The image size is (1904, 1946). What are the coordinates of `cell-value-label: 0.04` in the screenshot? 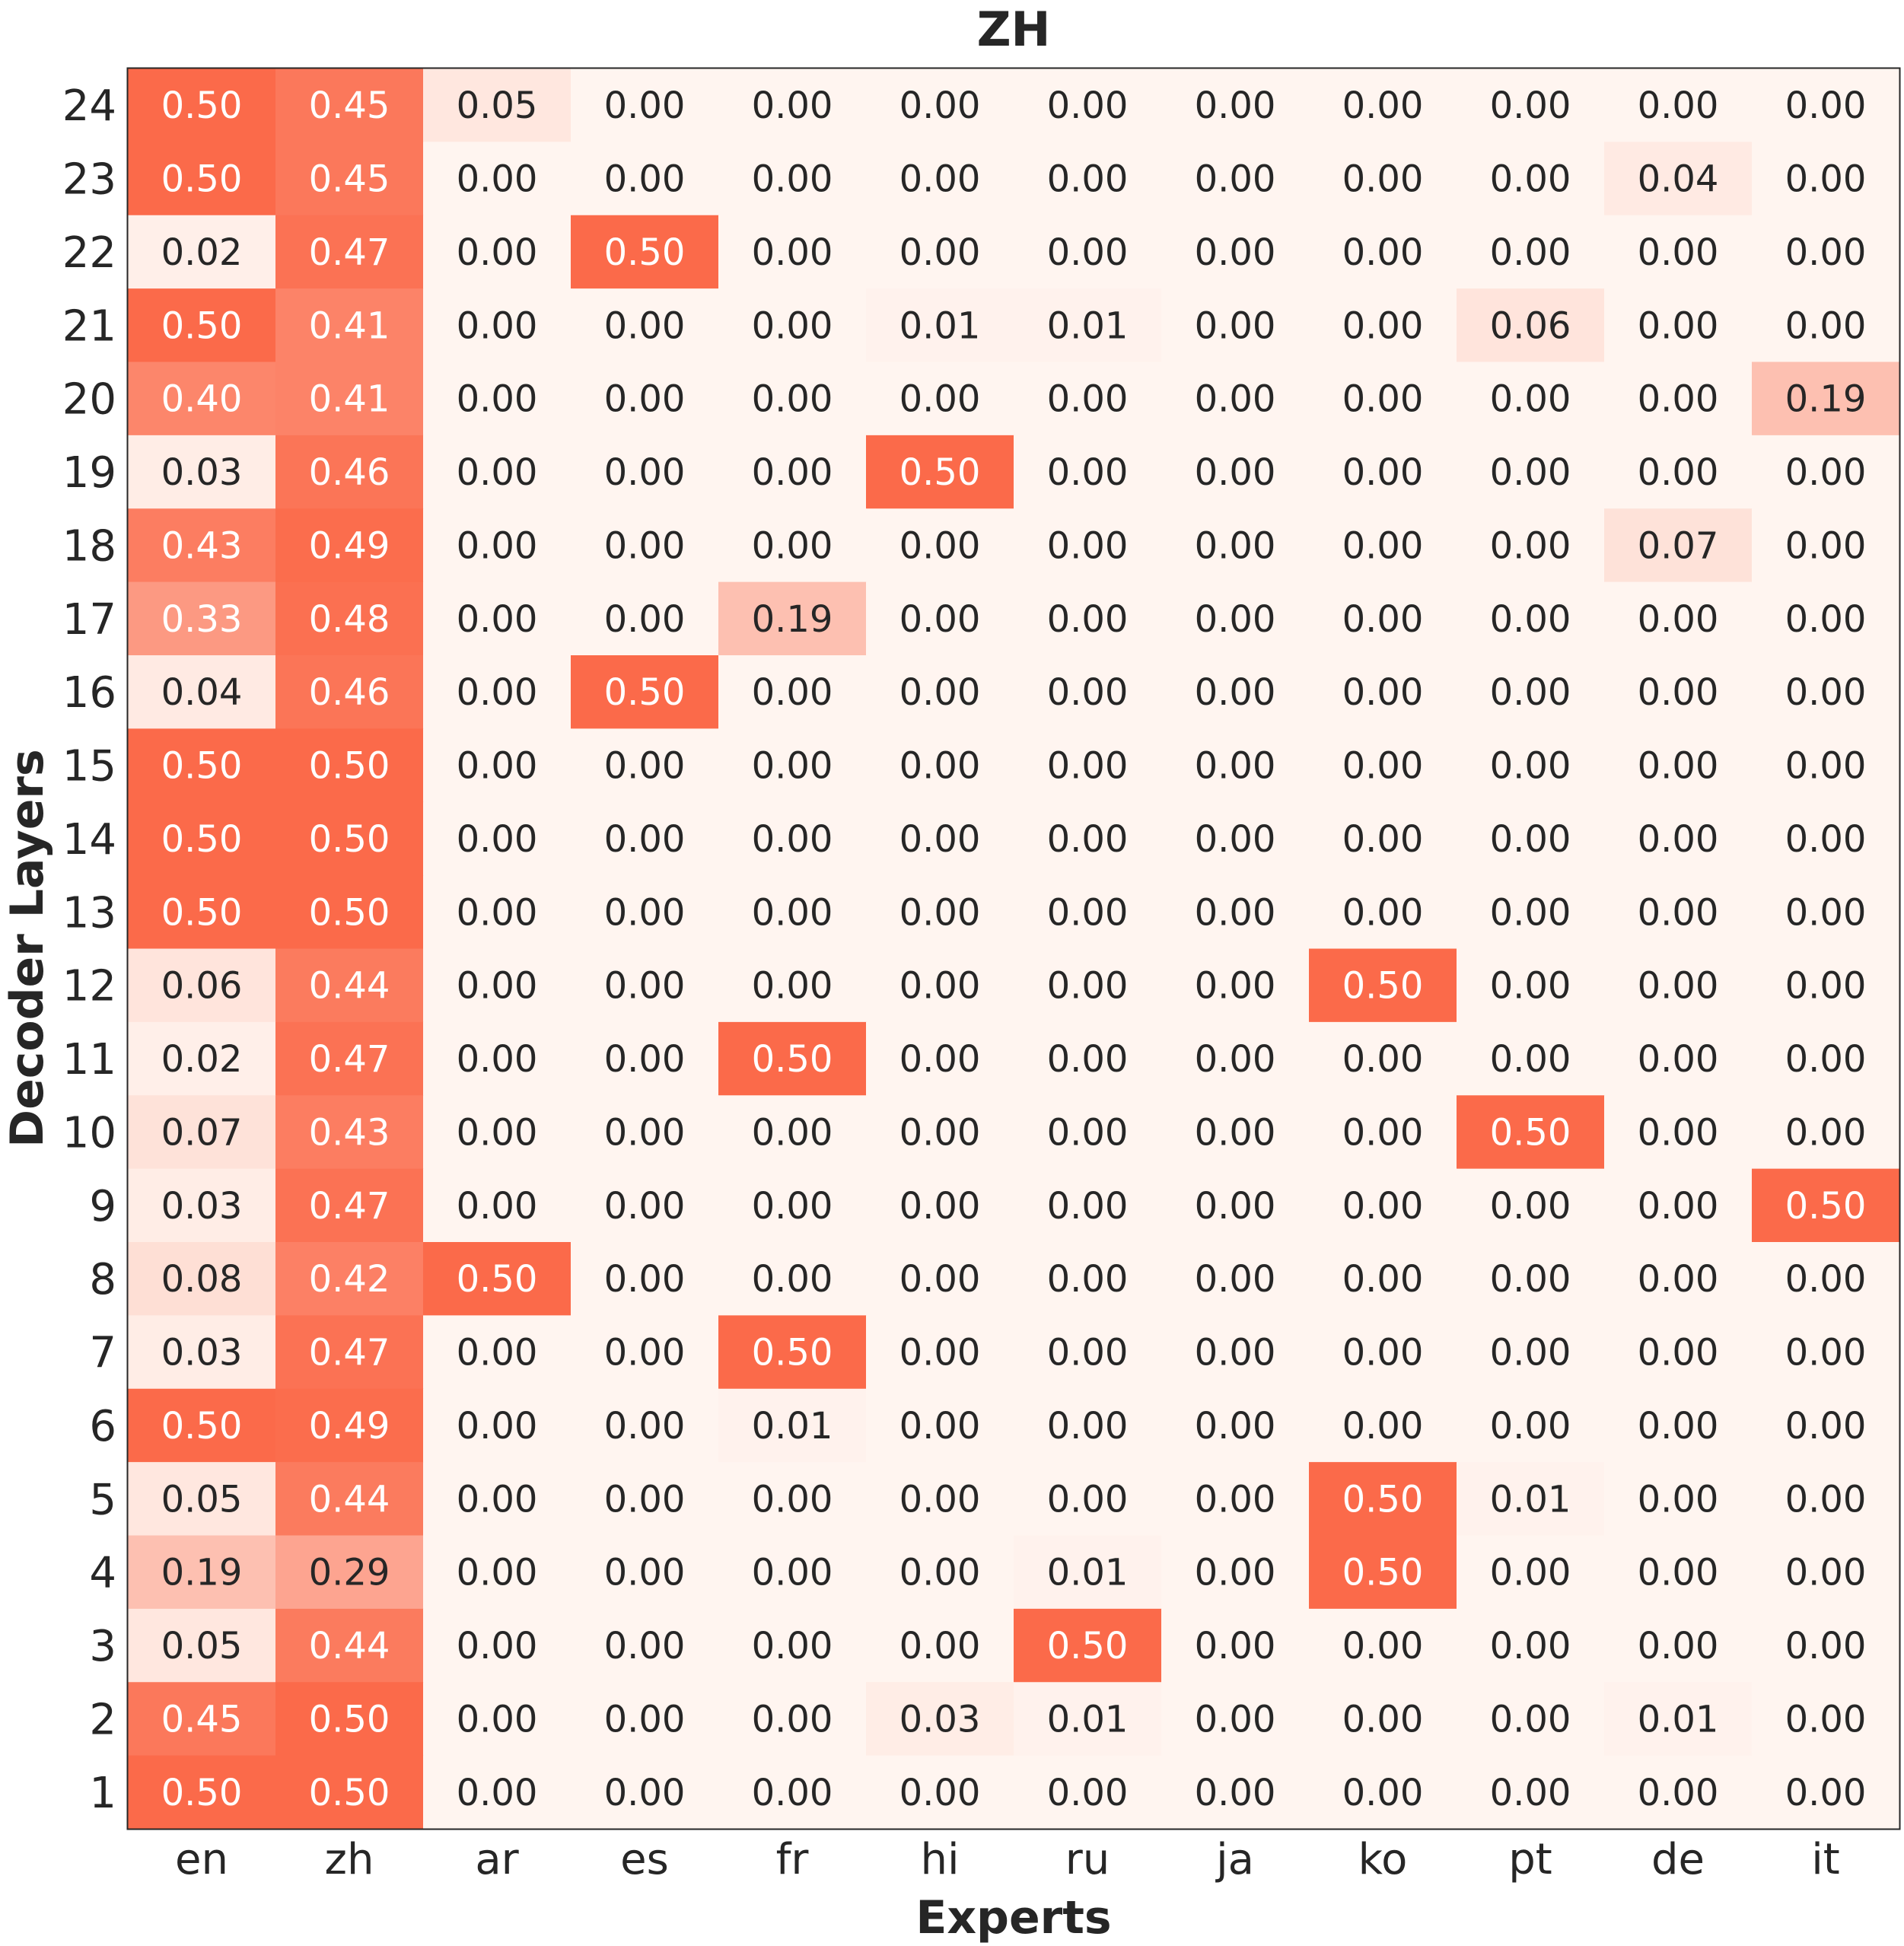 It's located at (1678, 180).